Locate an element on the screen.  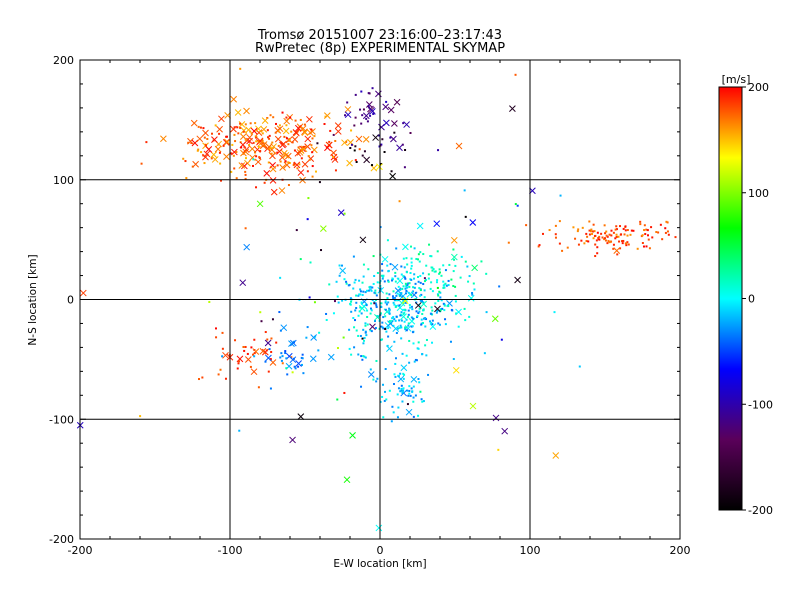
y-tick-label: -200 is located at coordinates (61, 539).